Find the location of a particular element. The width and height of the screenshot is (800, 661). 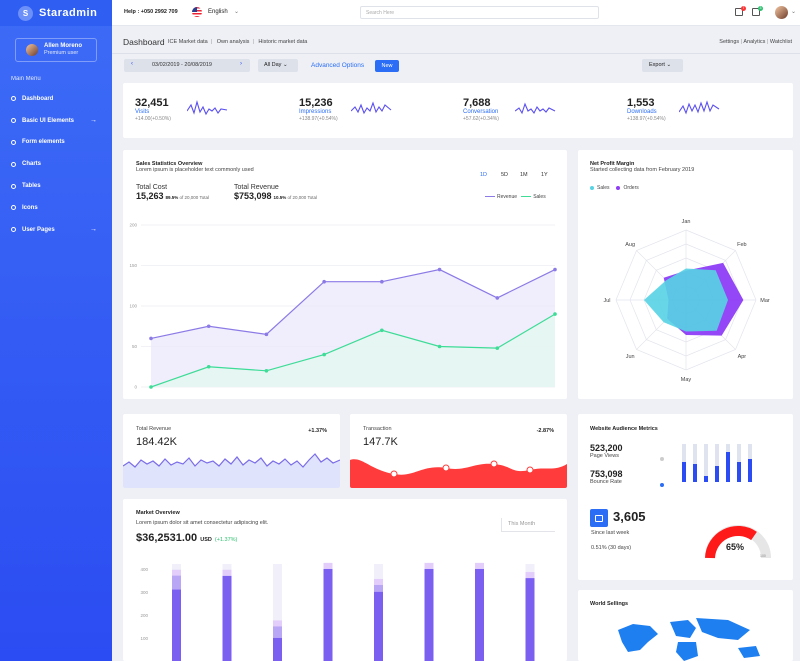

export-dropdown: Export ⌄ is located at coordinates (662, 65).